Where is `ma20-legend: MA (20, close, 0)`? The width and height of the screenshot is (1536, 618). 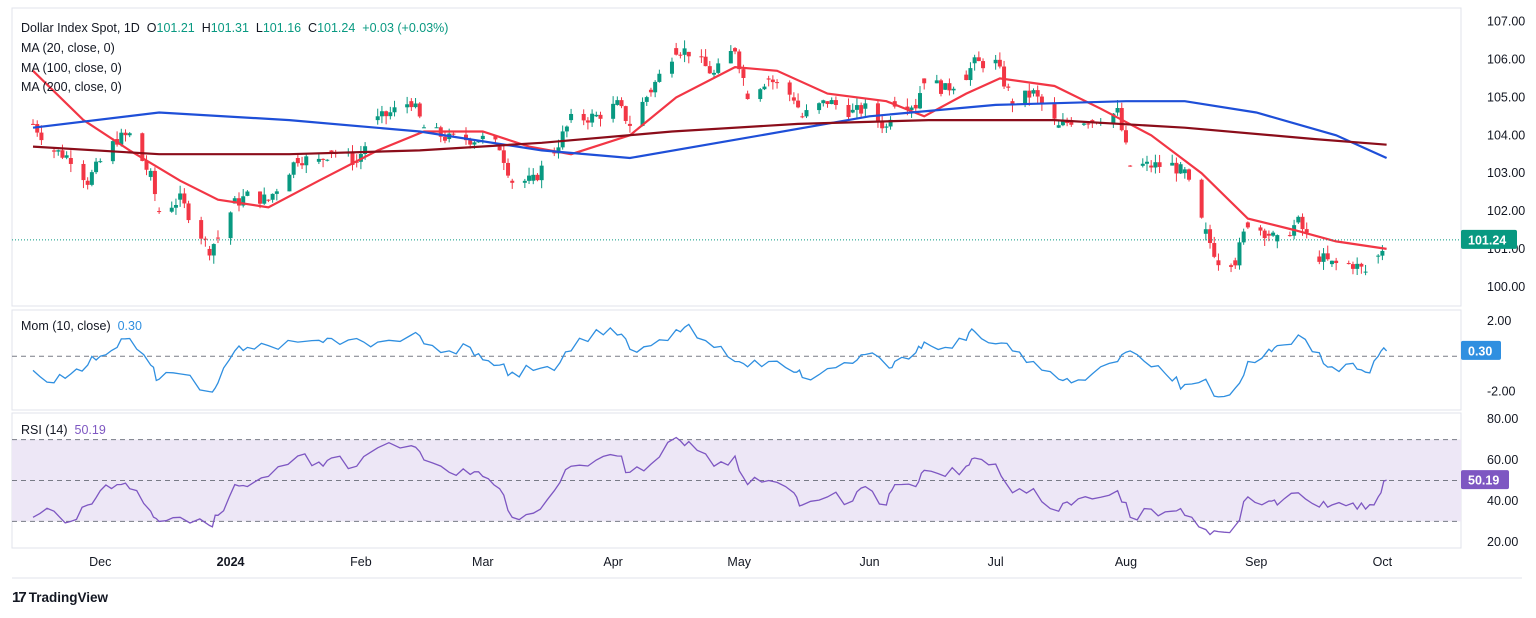 ma20-legend: MA (20, close, 0) is located at coordinates (68, 48).